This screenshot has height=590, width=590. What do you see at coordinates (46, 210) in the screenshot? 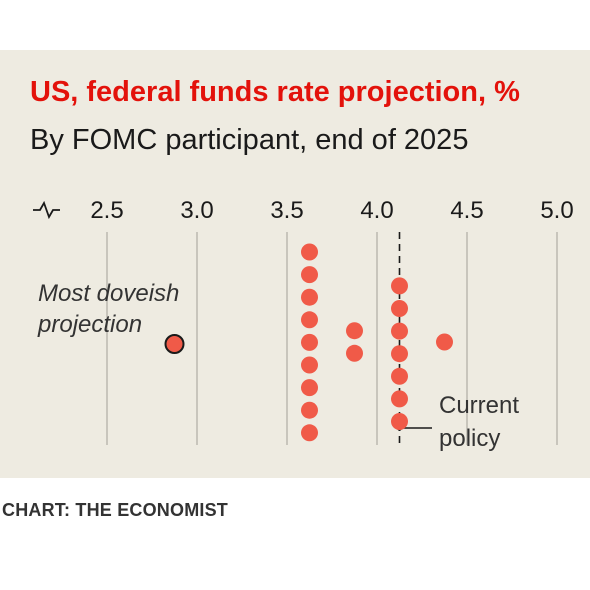
I see `axis-break-icon` at bounding box center [46, 210].